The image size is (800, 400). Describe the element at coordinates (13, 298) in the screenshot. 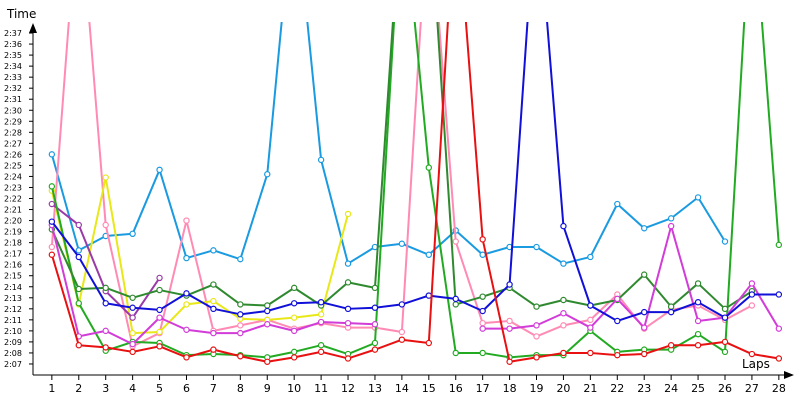

I see `y-tick-label: 2:13` at that location.